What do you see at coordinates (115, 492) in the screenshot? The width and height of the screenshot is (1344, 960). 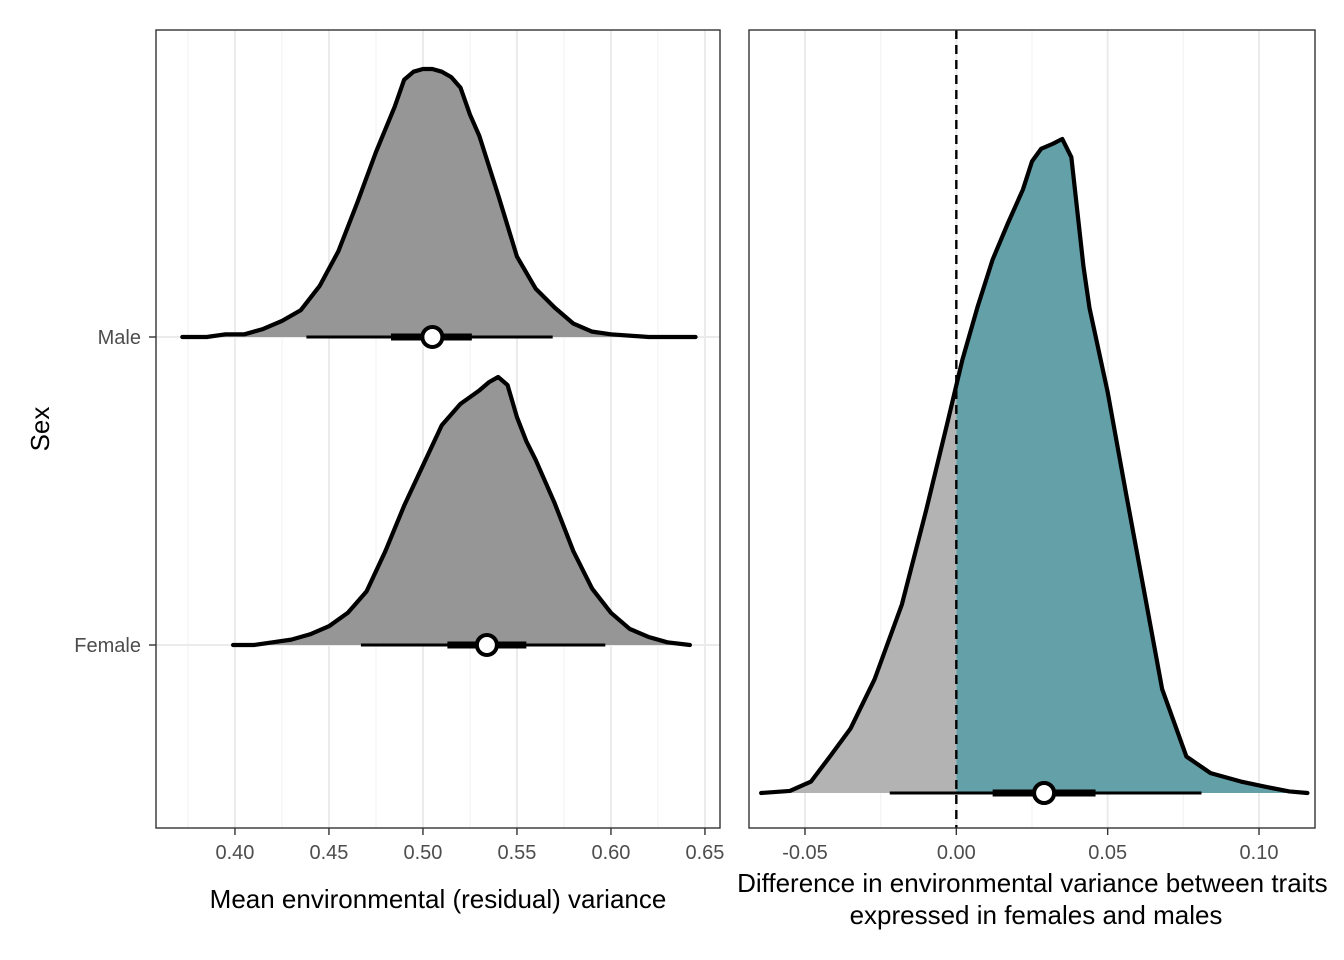 I see `left-y-ticks: Male Female` at bounding box center [115, 492].